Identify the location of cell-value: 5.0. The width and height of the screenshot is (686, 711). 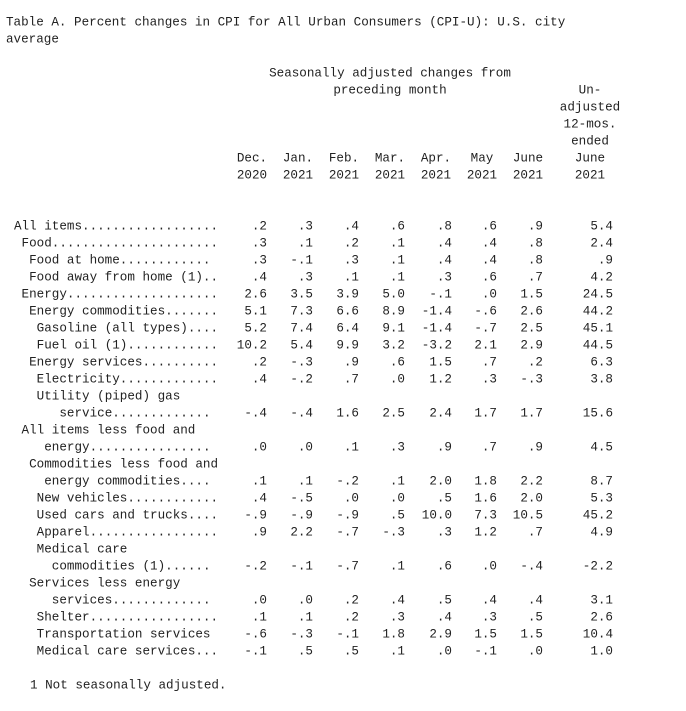
(393, 294).